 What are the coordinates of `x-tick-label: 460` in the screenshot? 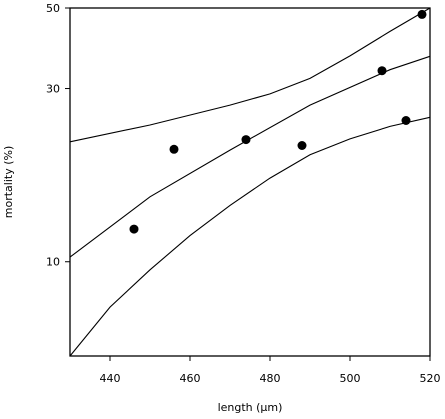 It's located at (190, 378).